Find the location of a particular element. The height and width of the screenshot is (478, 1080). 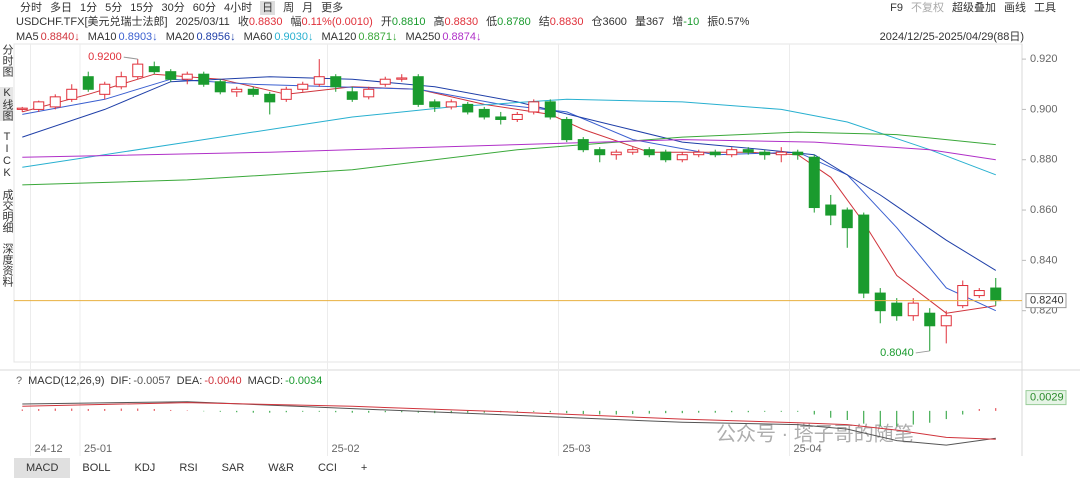

y-tick-label: 0.920 is located at coordinates (1044, 59).